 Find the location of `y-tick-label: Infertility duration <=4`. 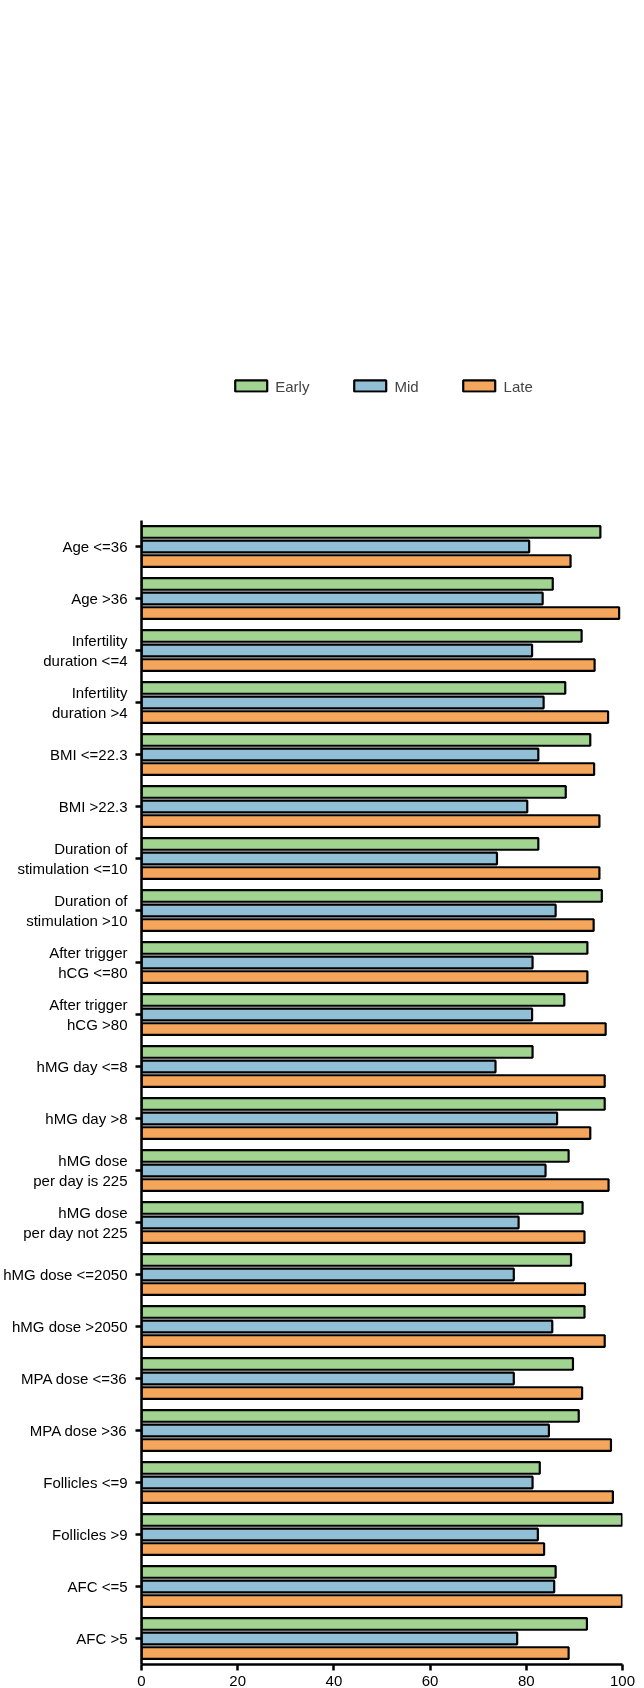

y-tick-label: Infertility duration <=4 is located at coordinates (85, 650).